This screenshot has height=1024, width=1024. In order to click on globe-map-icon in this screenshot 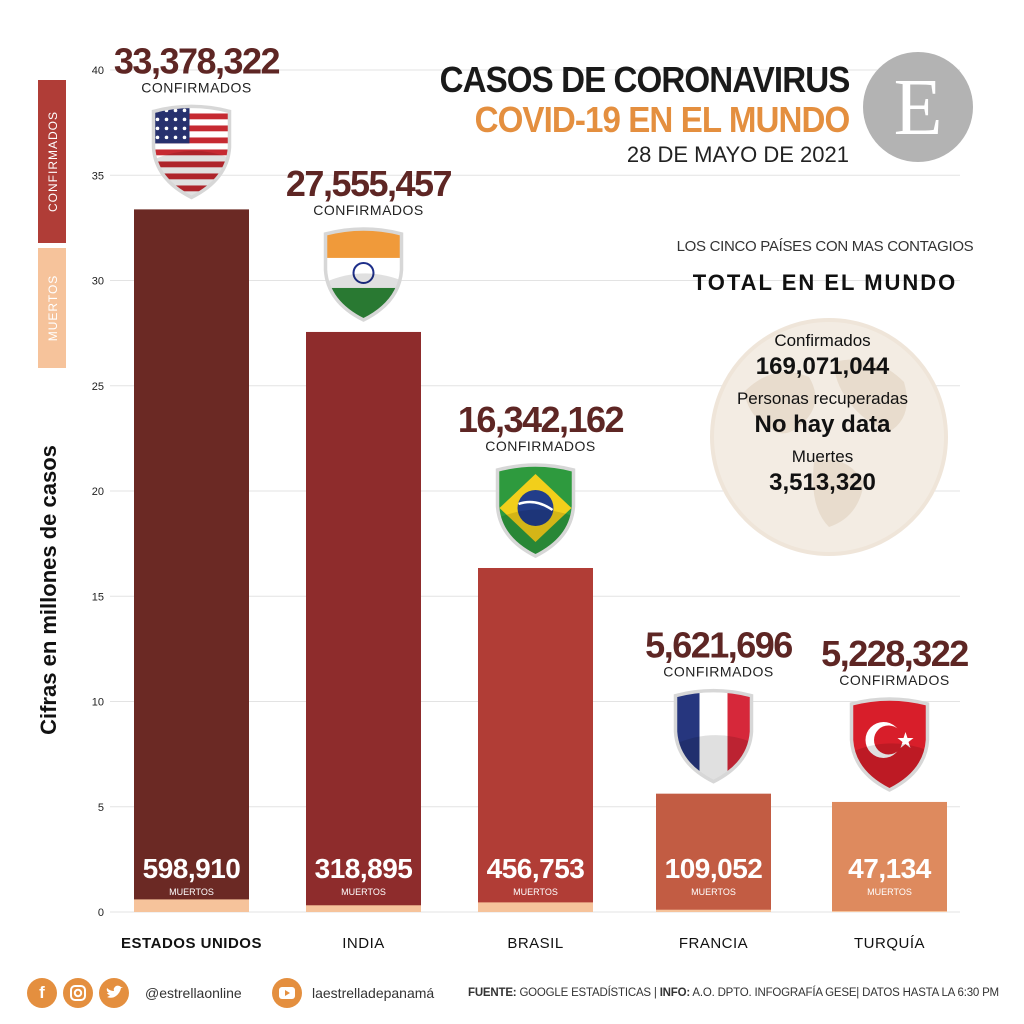, I will do `click(825, 443)`.